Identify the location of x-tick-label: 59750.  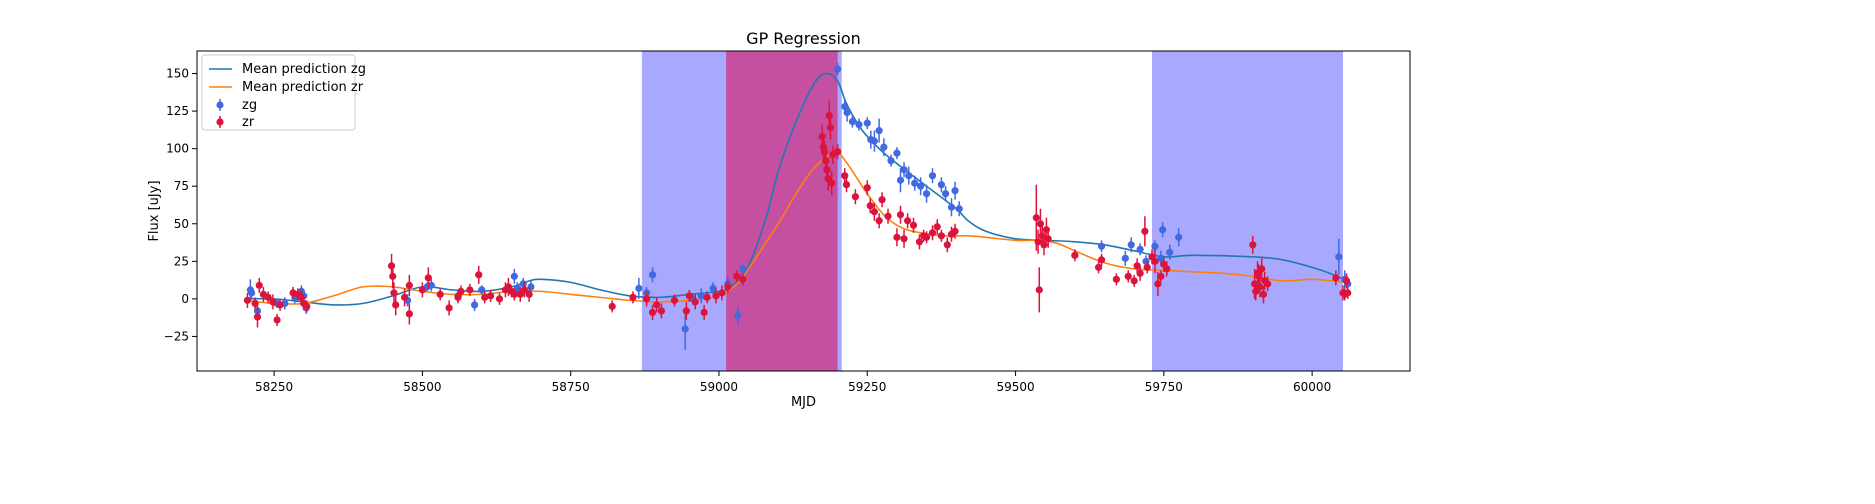
(1164, 387).